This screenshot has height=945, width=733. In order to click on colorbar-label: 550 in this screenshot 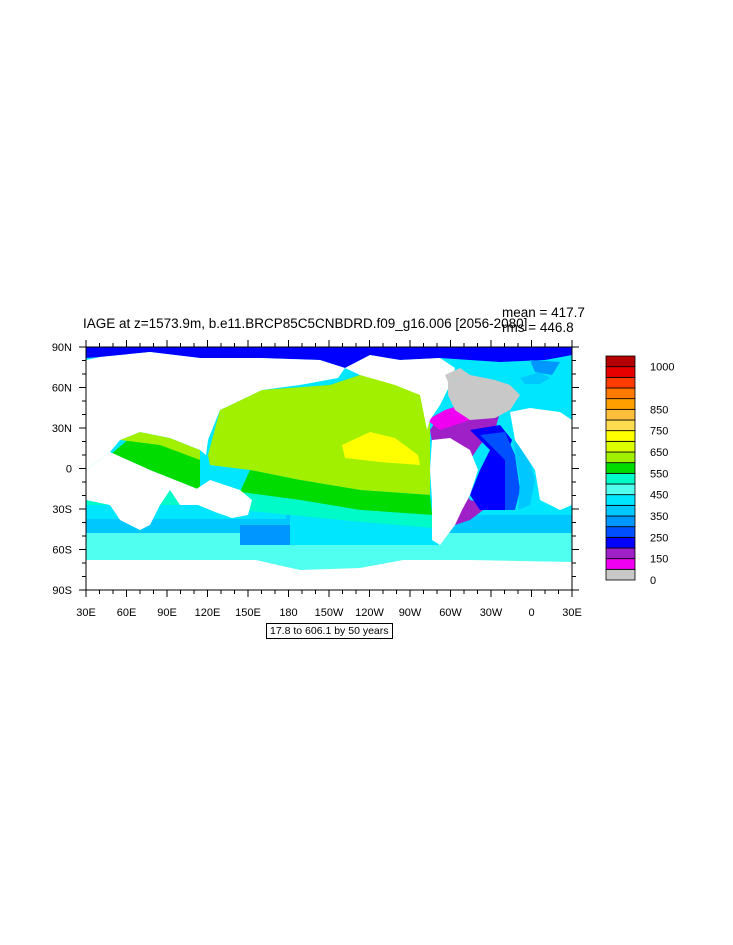, I will do `click(659, 474)`.